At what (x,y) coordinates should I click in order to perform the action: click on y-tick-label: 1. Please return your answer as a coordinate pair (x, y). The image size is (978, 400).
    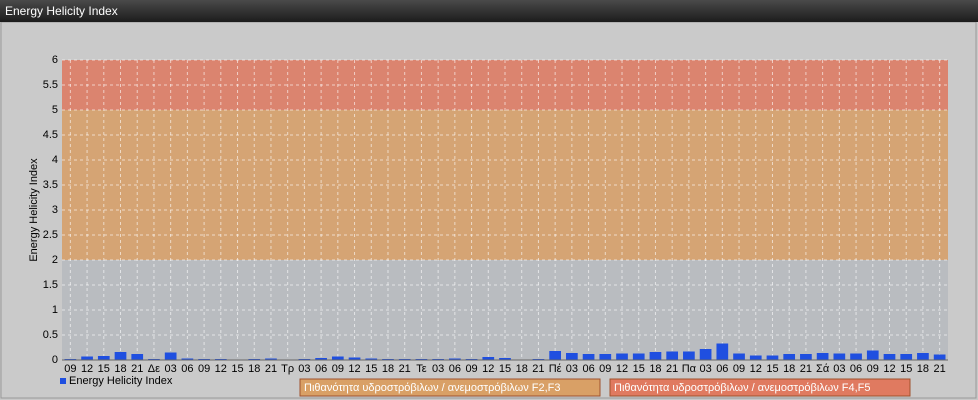
    Looking at the image, I should click on (55, 310).